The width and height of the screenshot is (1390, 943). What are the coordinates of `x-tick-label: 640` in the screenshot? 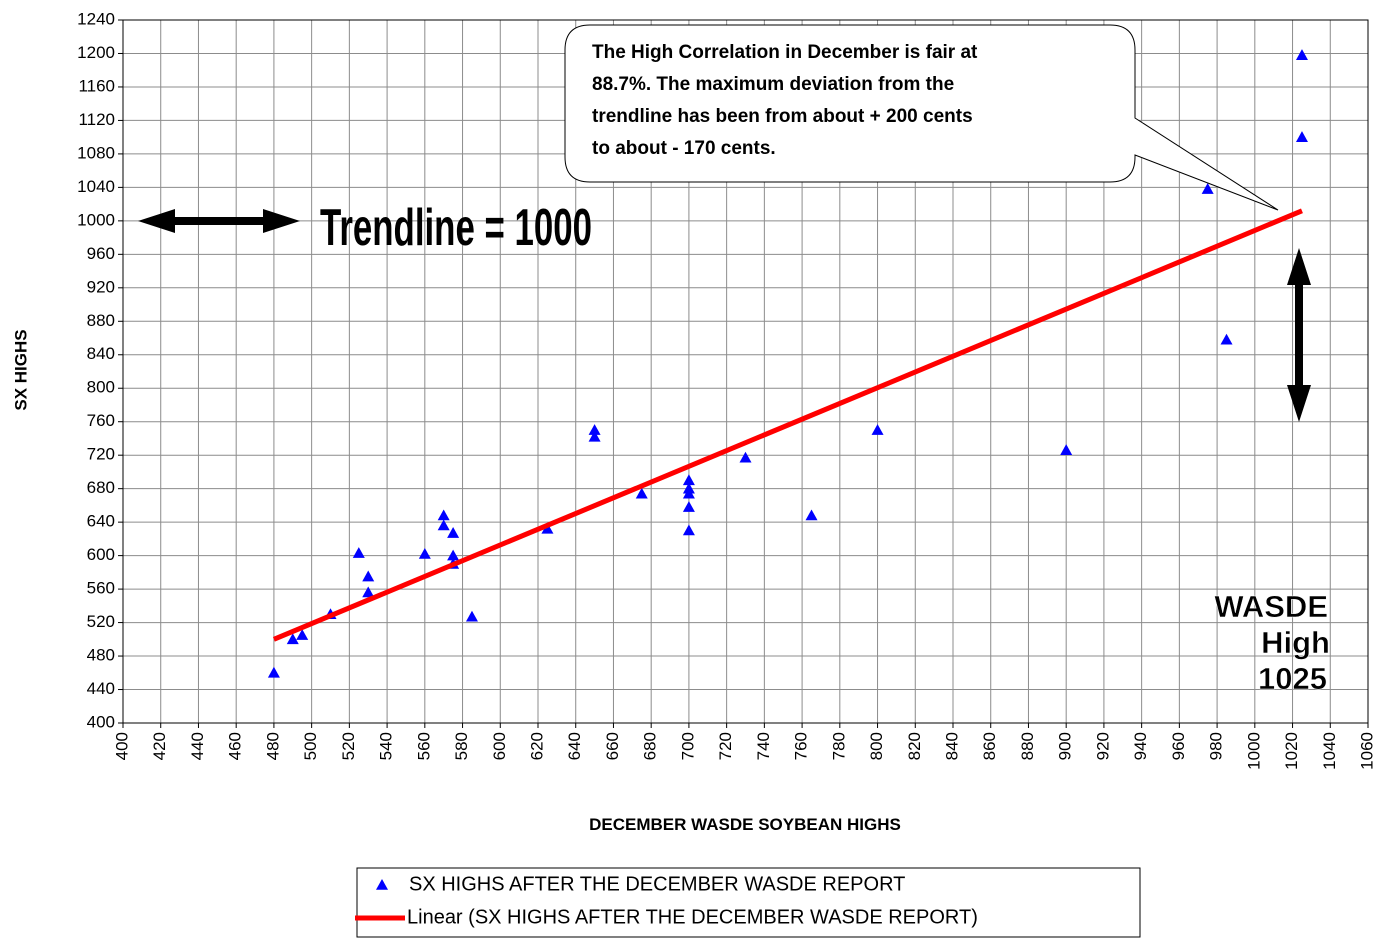 It's located at (574, 746).